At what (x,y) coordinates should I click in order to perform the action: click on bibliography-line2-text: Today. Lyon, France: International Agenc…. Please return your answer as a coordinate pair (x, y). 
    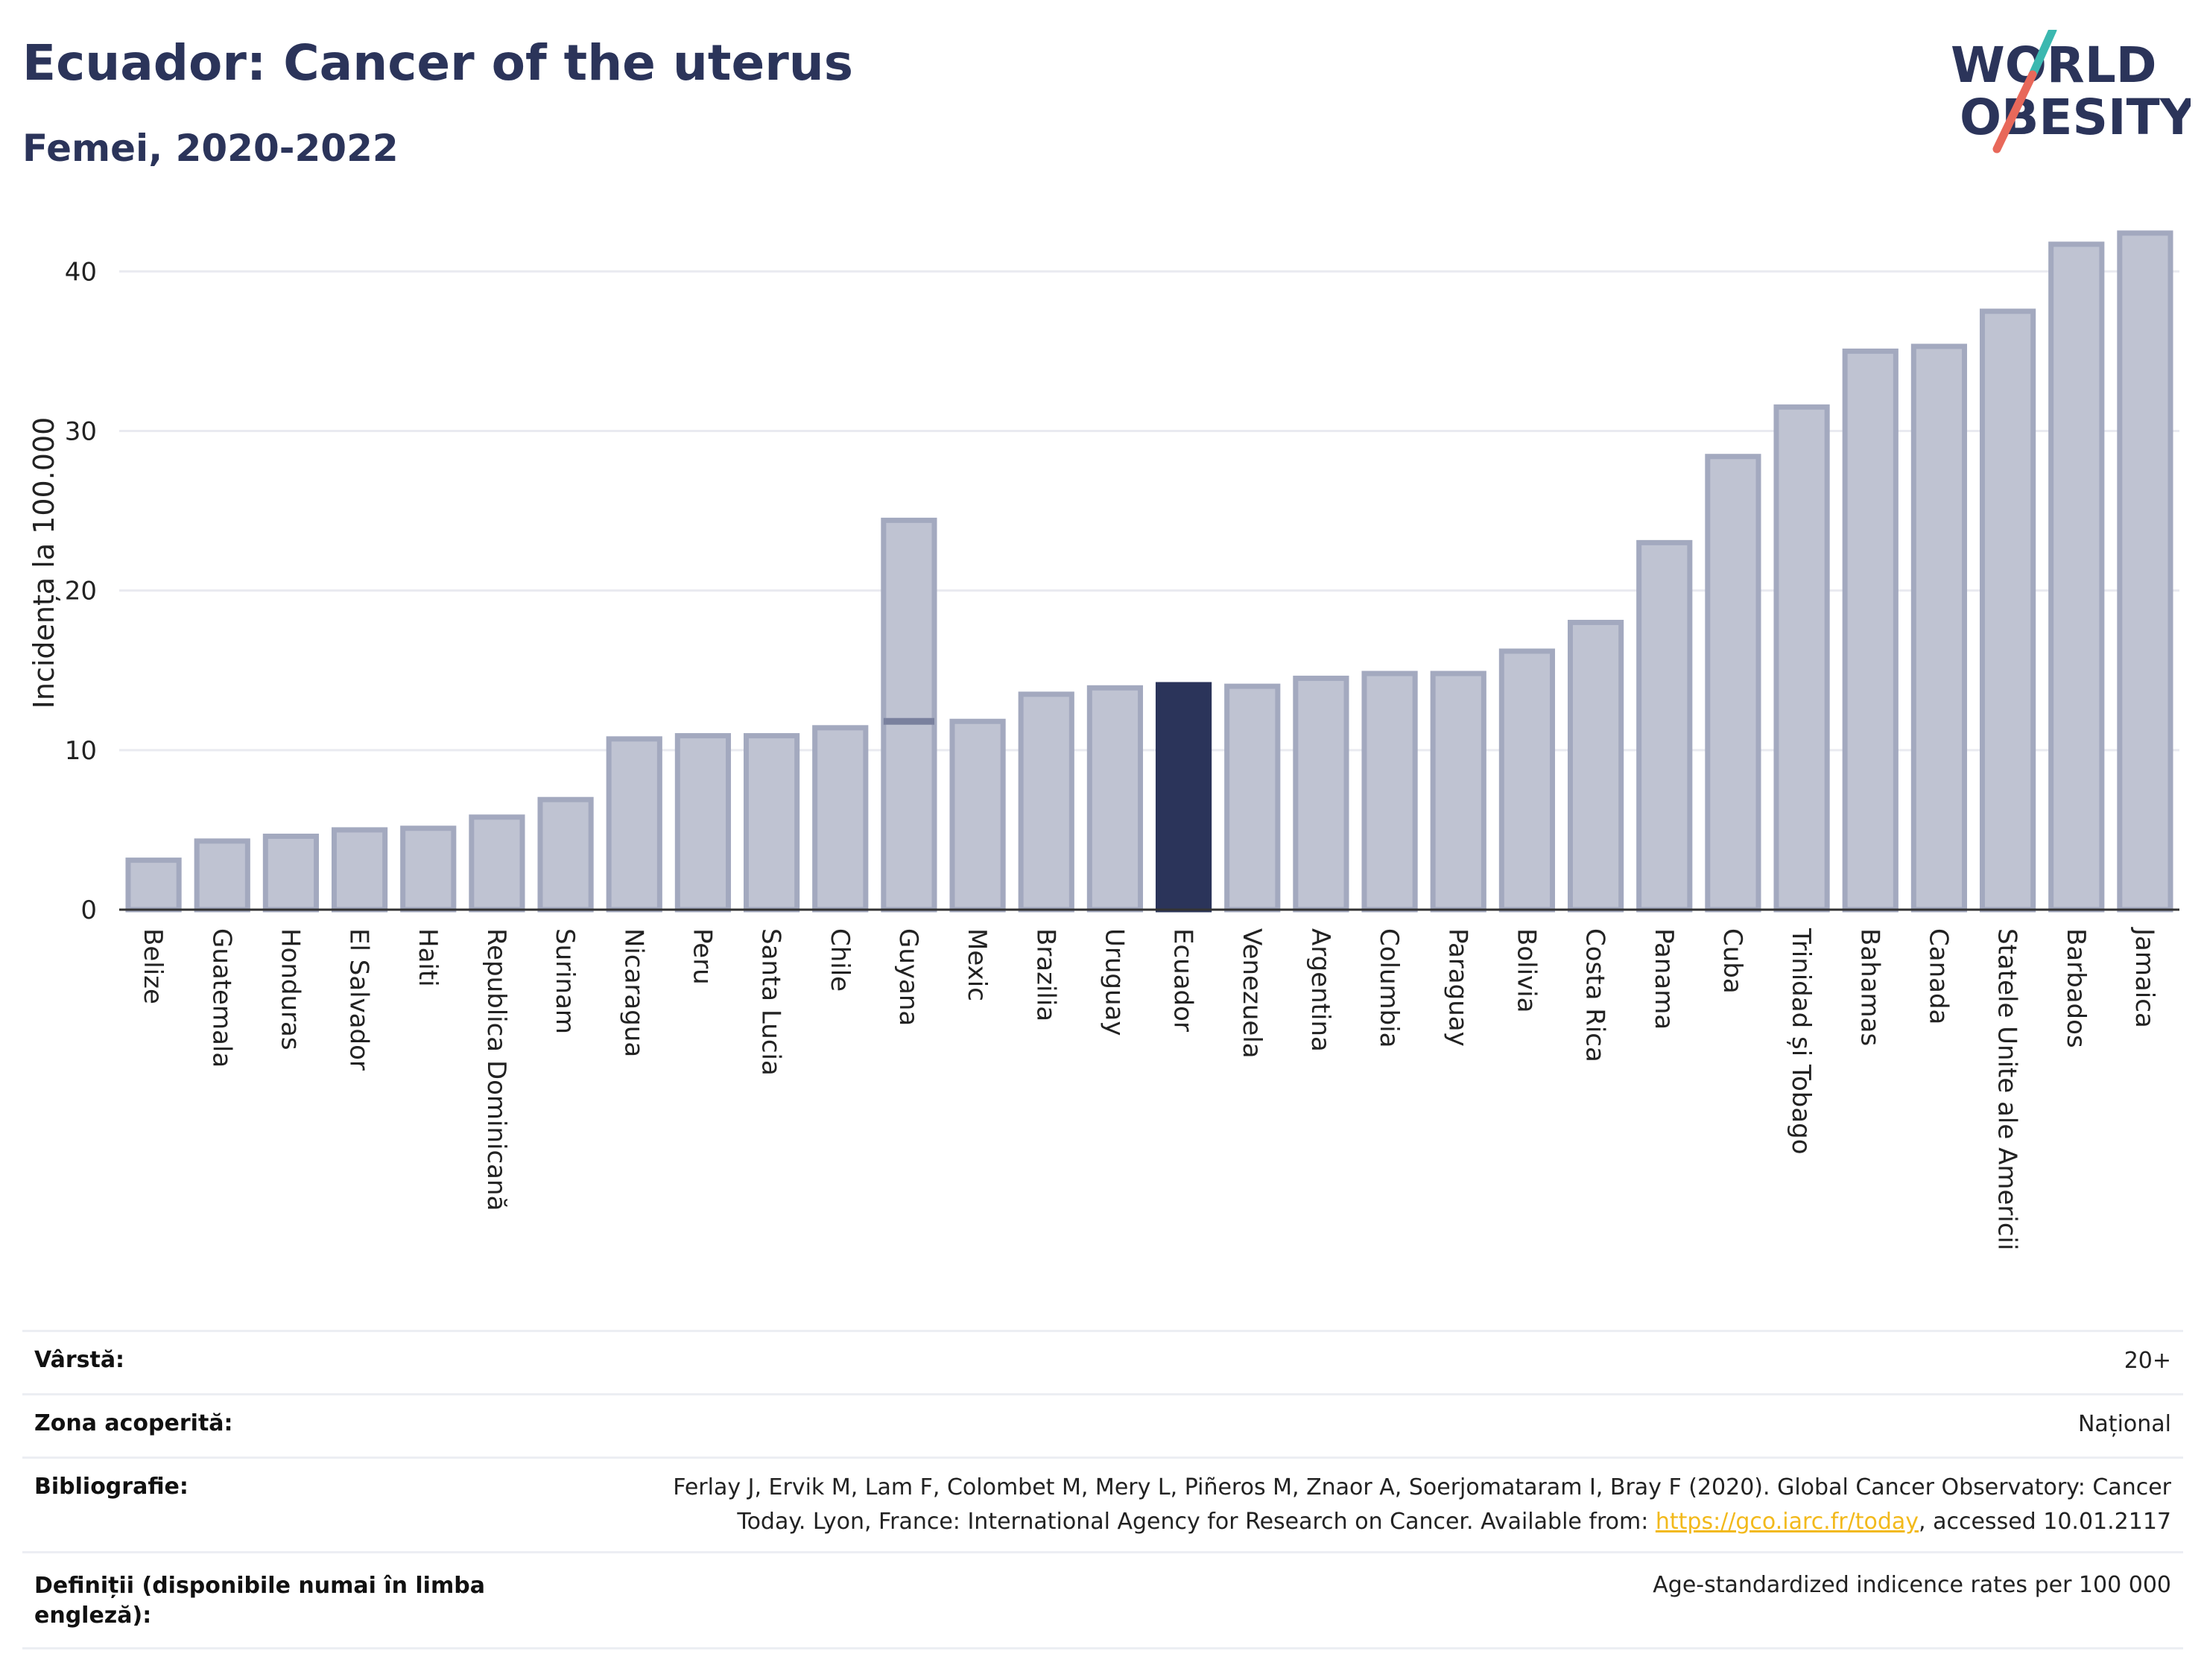
    Looking at the image, I should click on (1196, 1522).